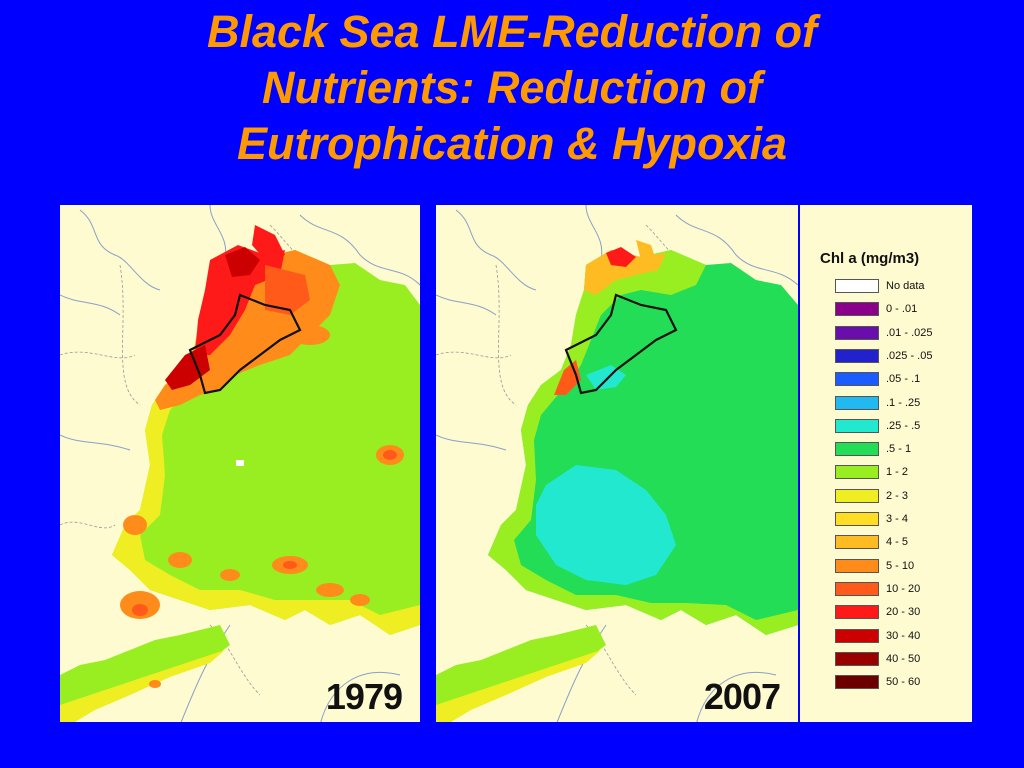 The width and height of the screenshot is (1024, 768). Describe the element at coordinates (883, 356) in the screenshot. I see `legend-item: .025 - .05` at that location.